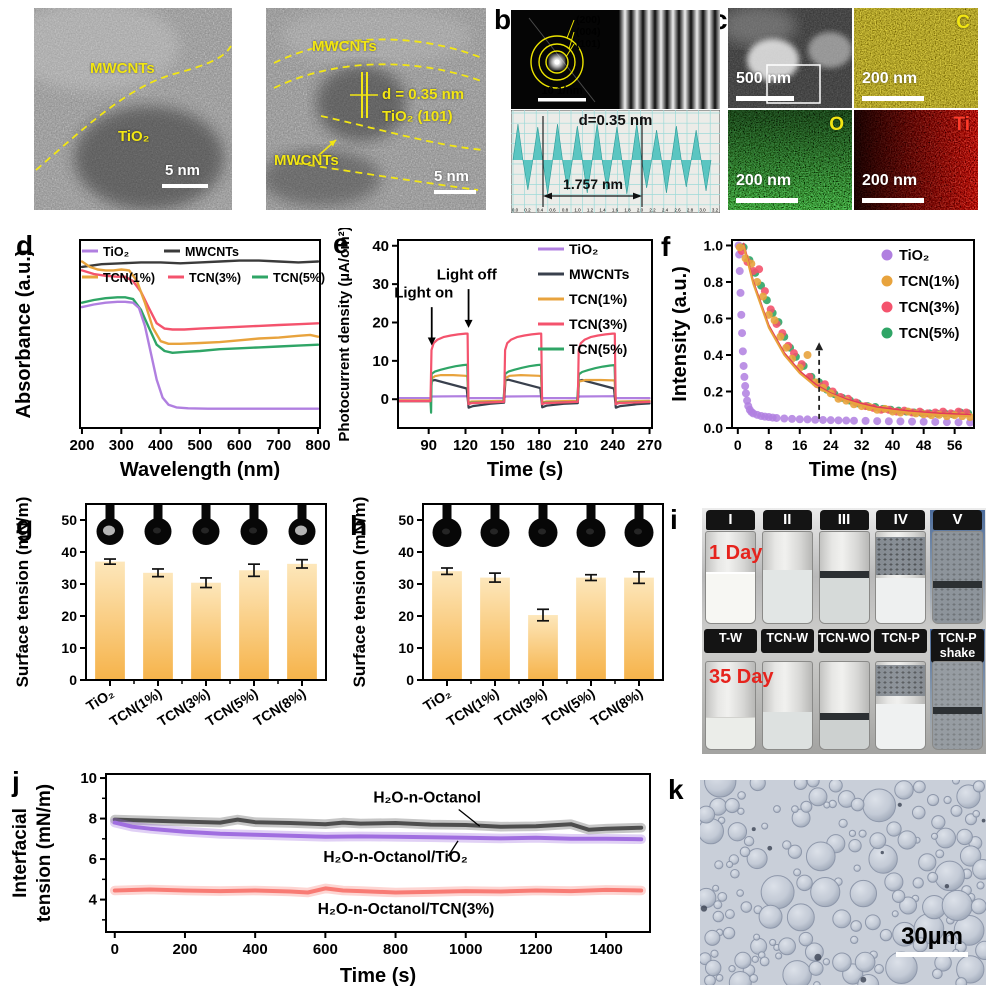 The height and width of the screenshot is (990, 986). What do you see at coordinates (535, 949) in the screenshot?
I see `svg-text: 1200` at bounding box center [535, 949].